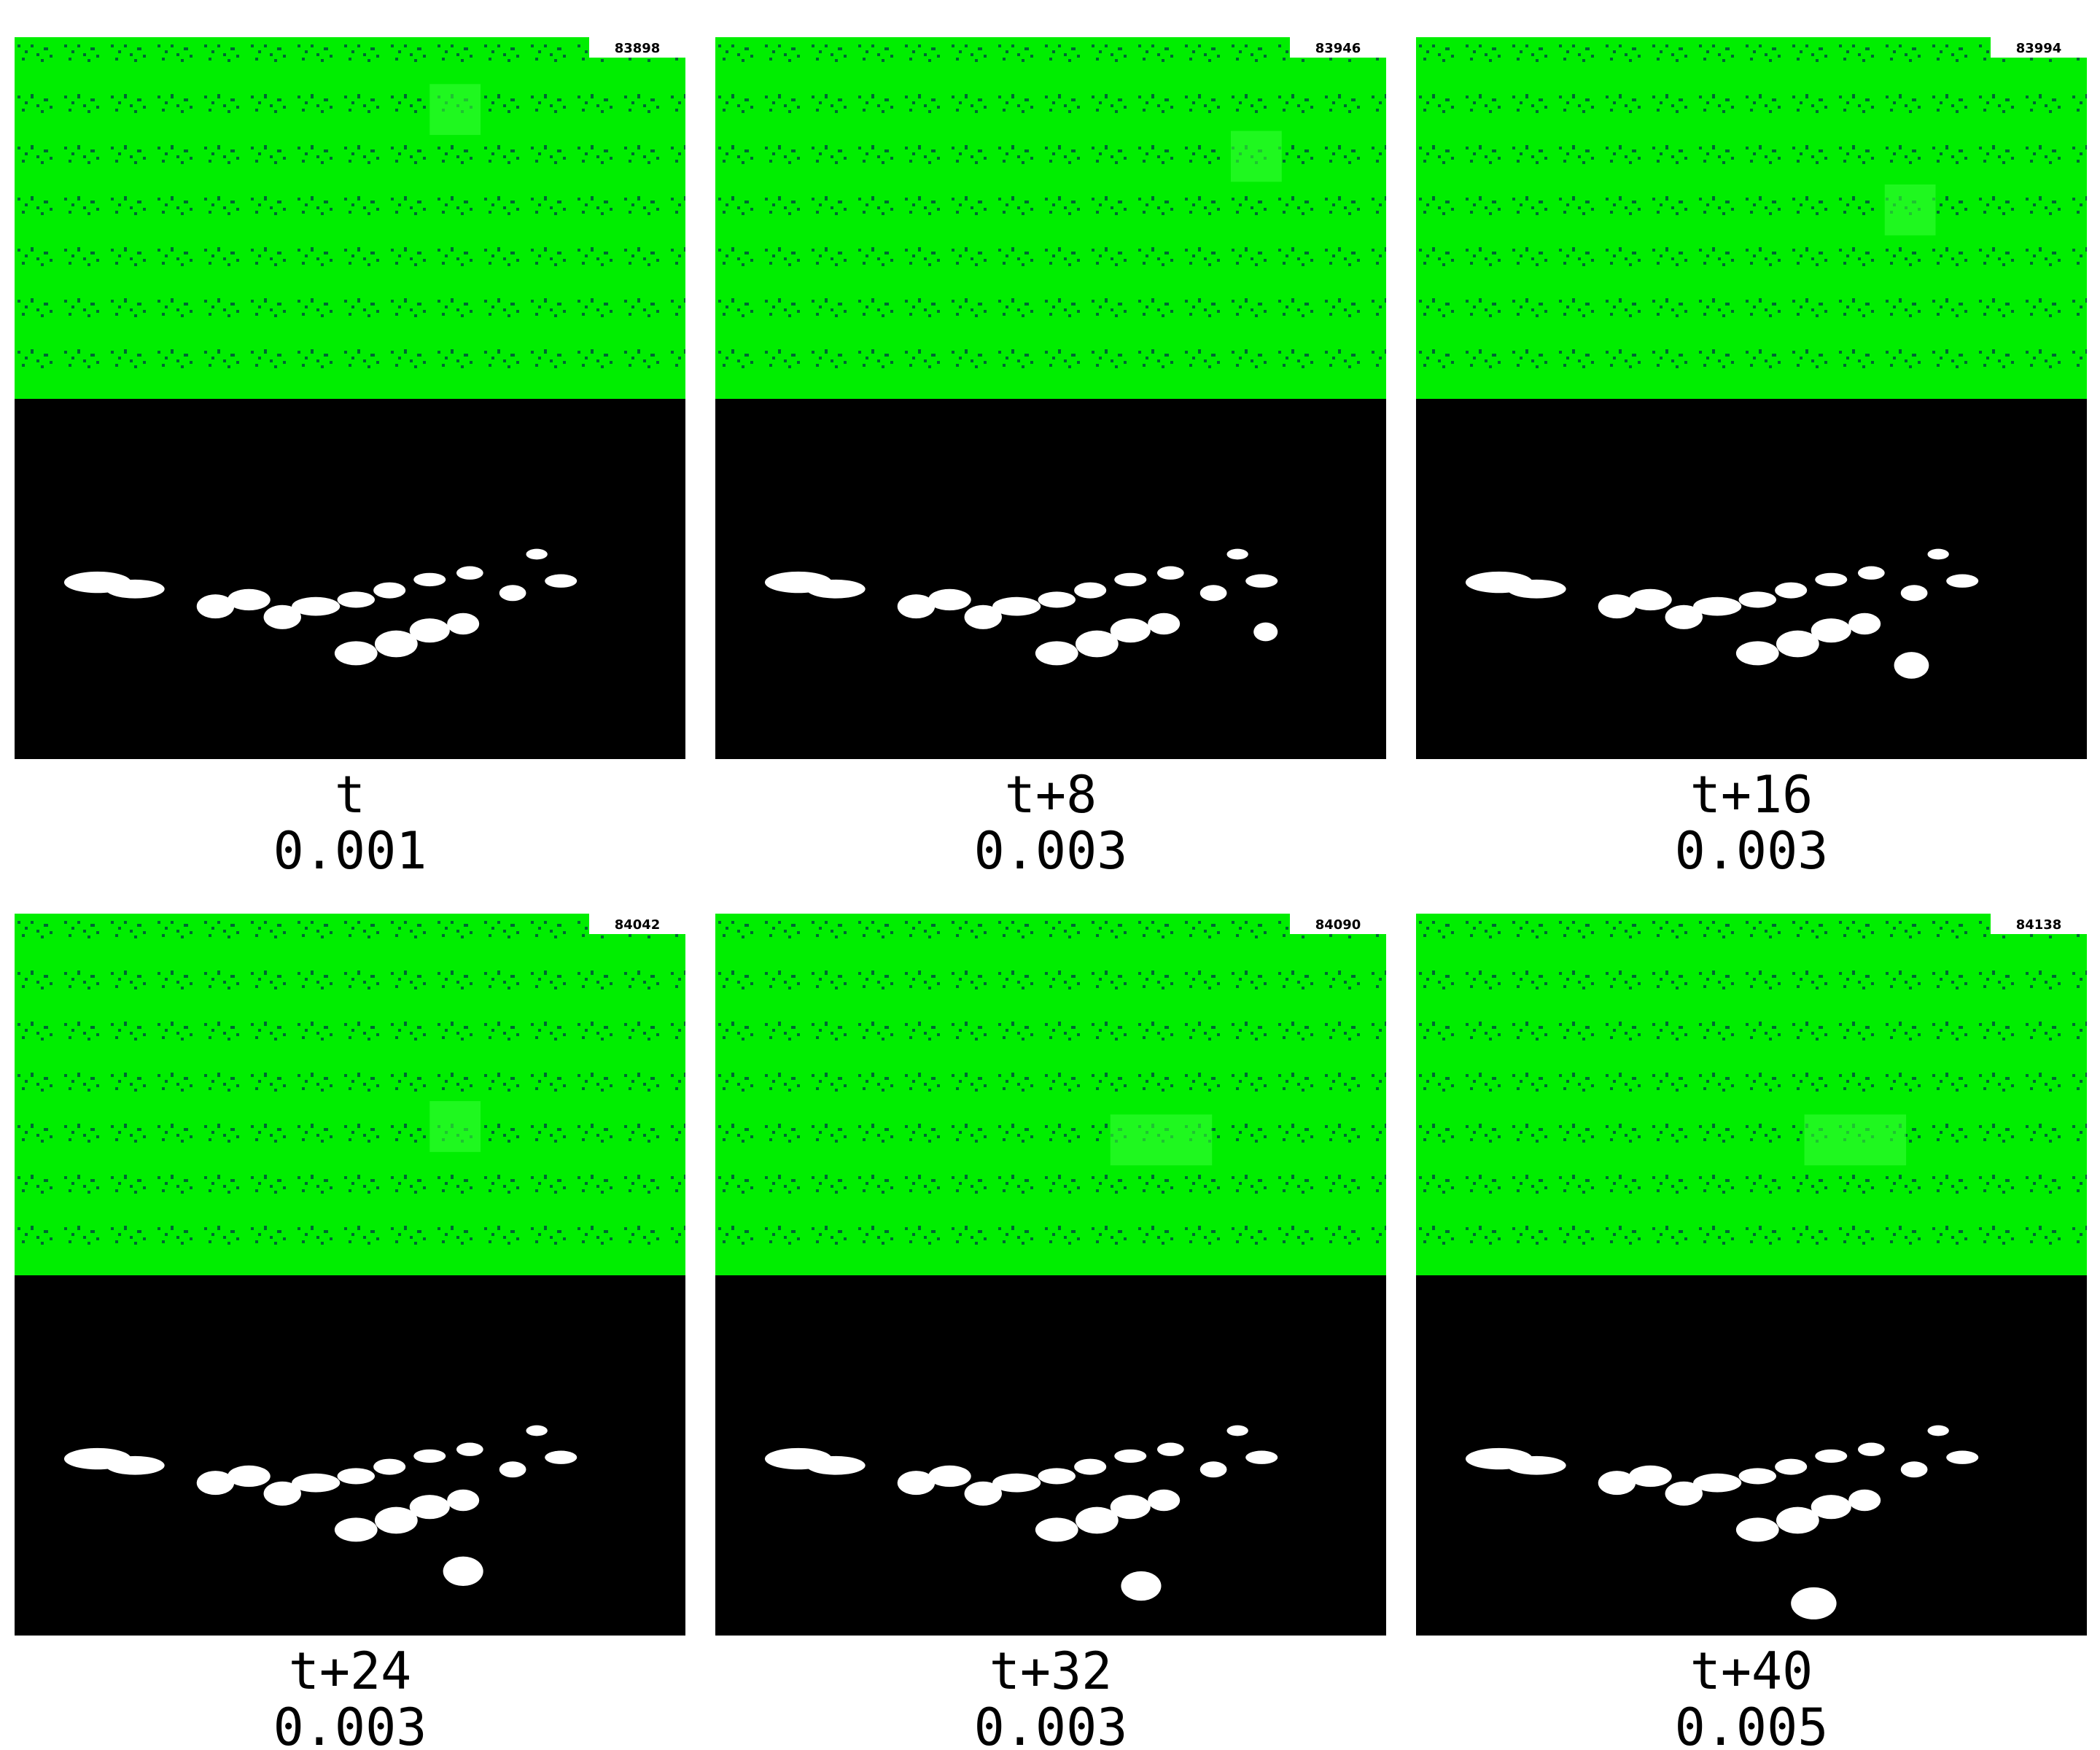 The image size is (2100, 1750). What do you see at coordinates (1751, 795) in the screenshot?
I see `time-label: t+16` at bounding box center [1751, 795].